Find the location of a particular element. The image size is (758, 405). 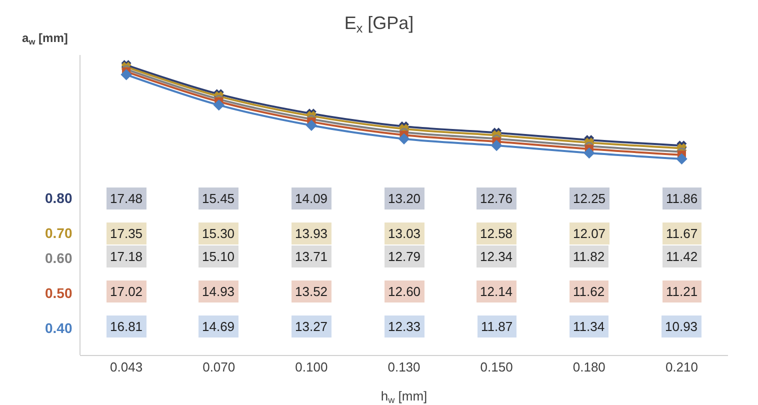

data-label: 11.21 is located at coordinates (682, 291).